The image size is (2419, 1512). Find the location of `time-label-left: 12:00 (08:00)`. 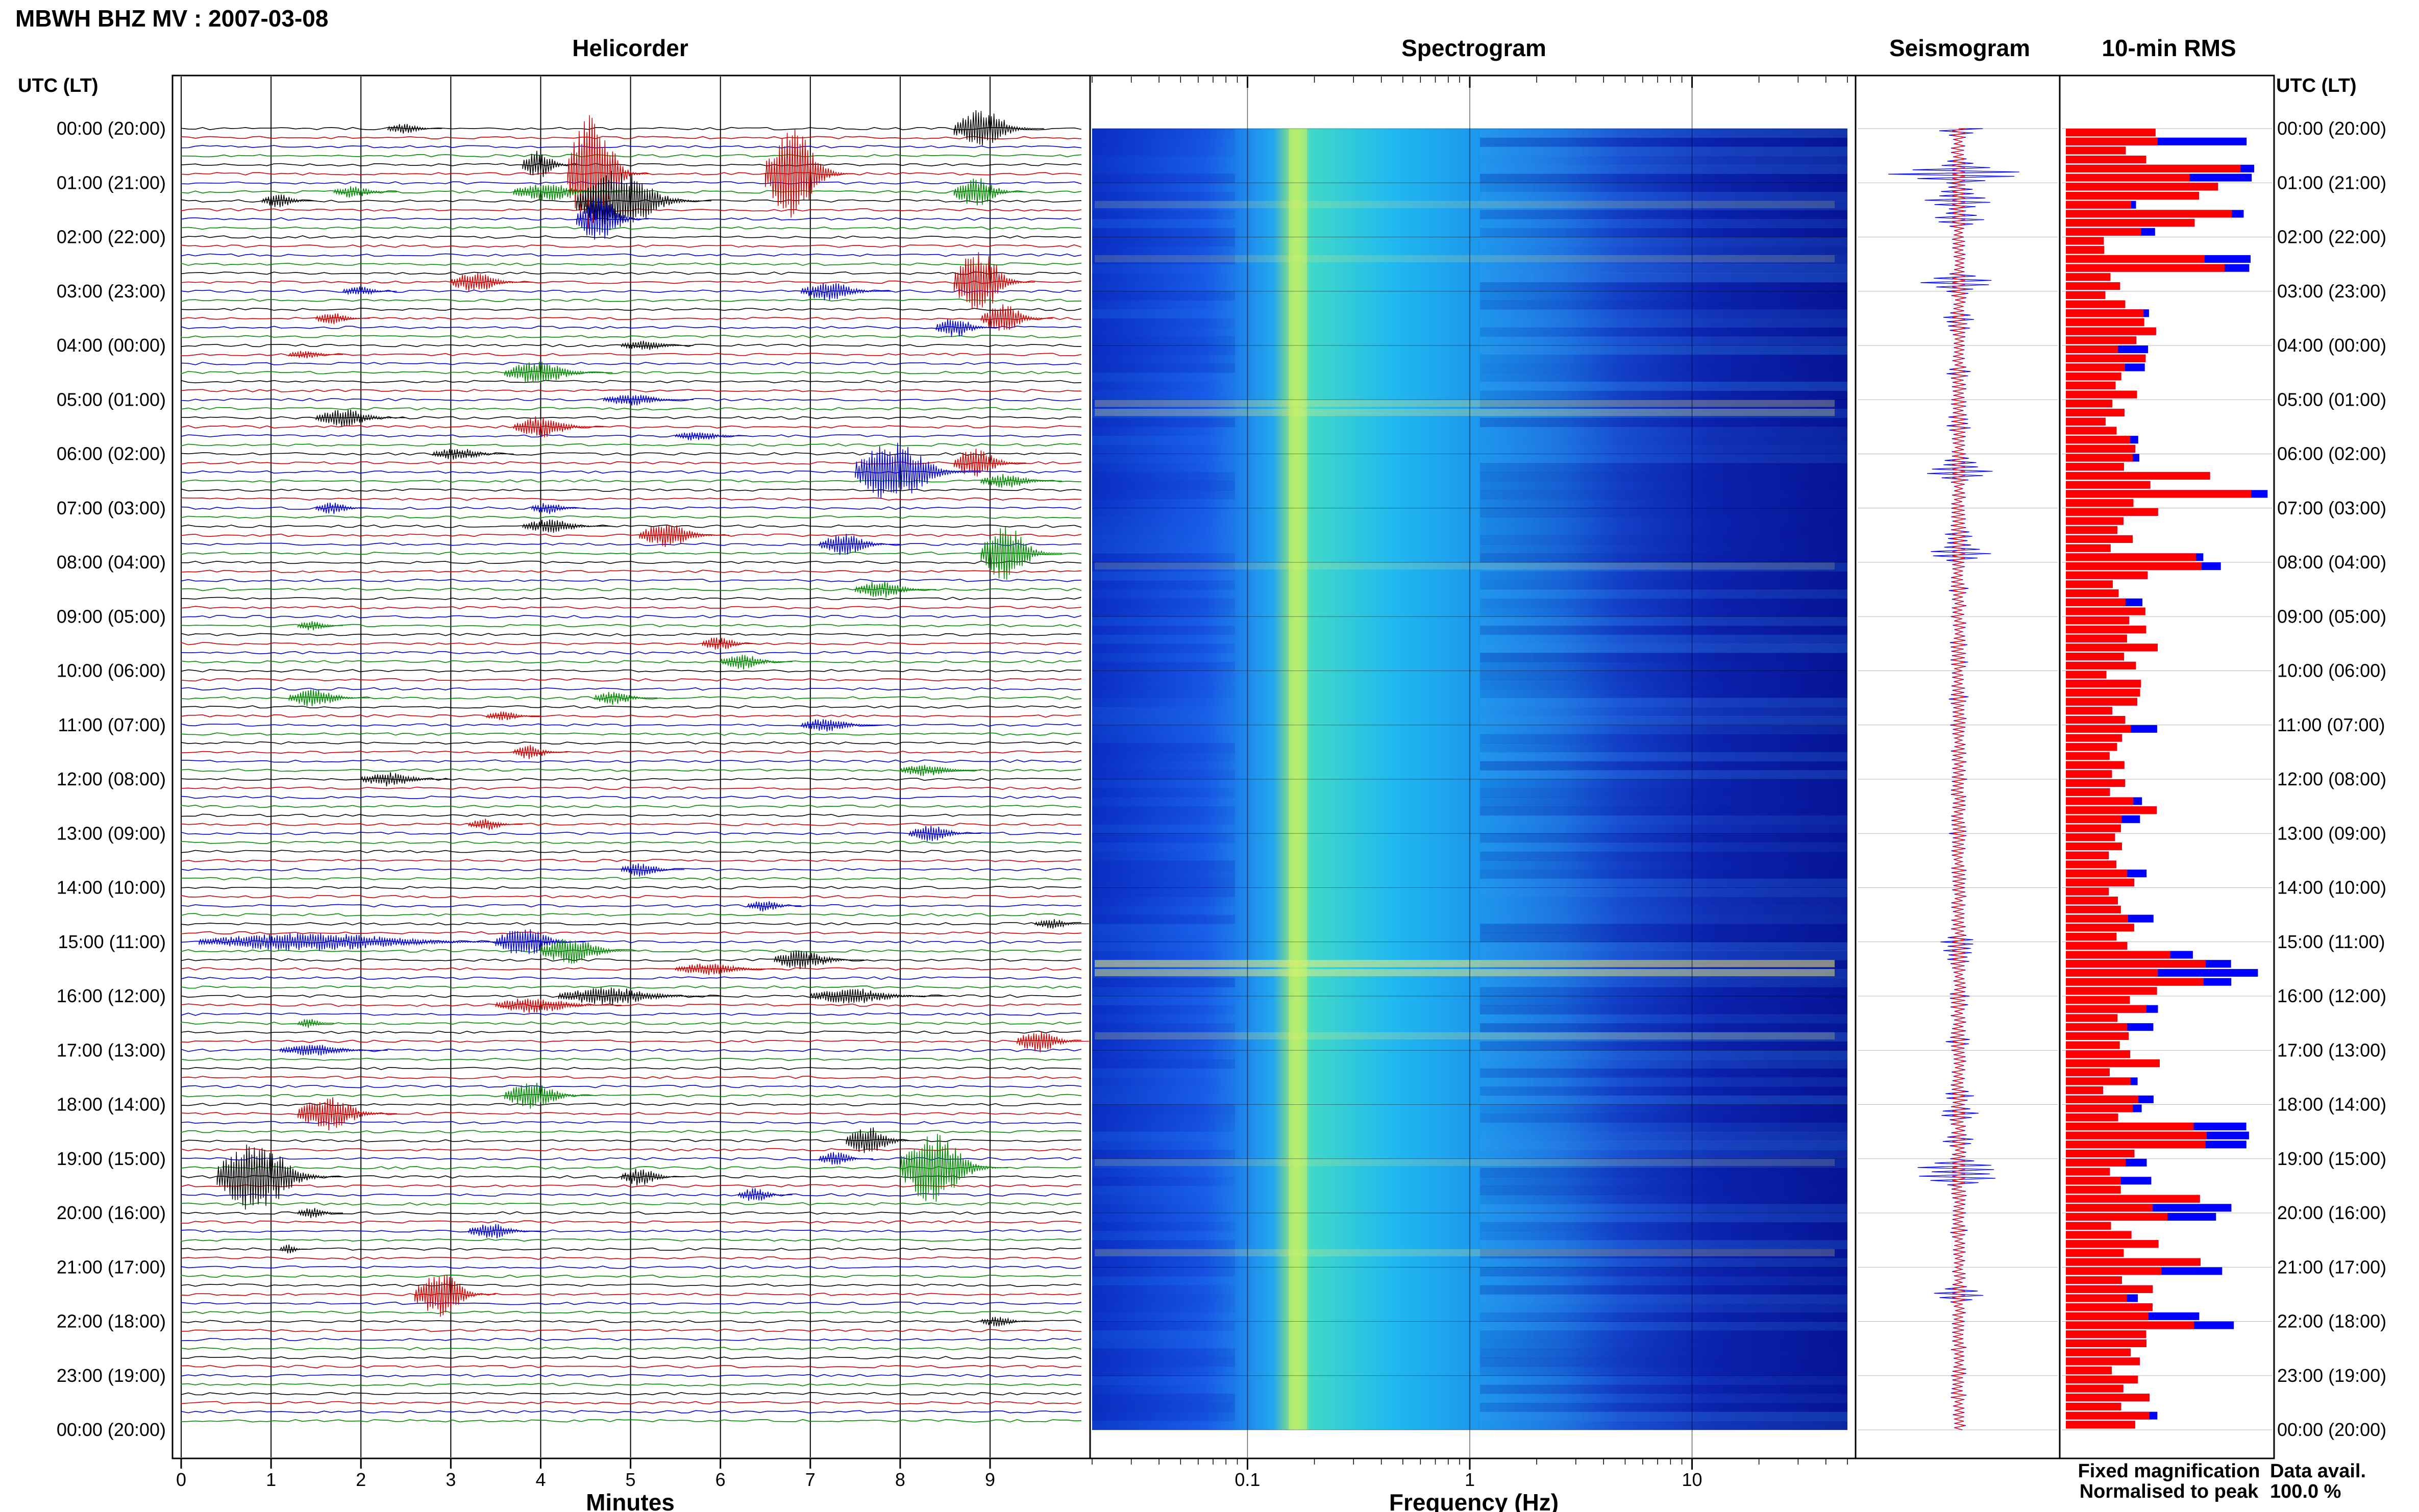

time-label-left: 12:00 (08:00) is located at coordinates (111, 779).